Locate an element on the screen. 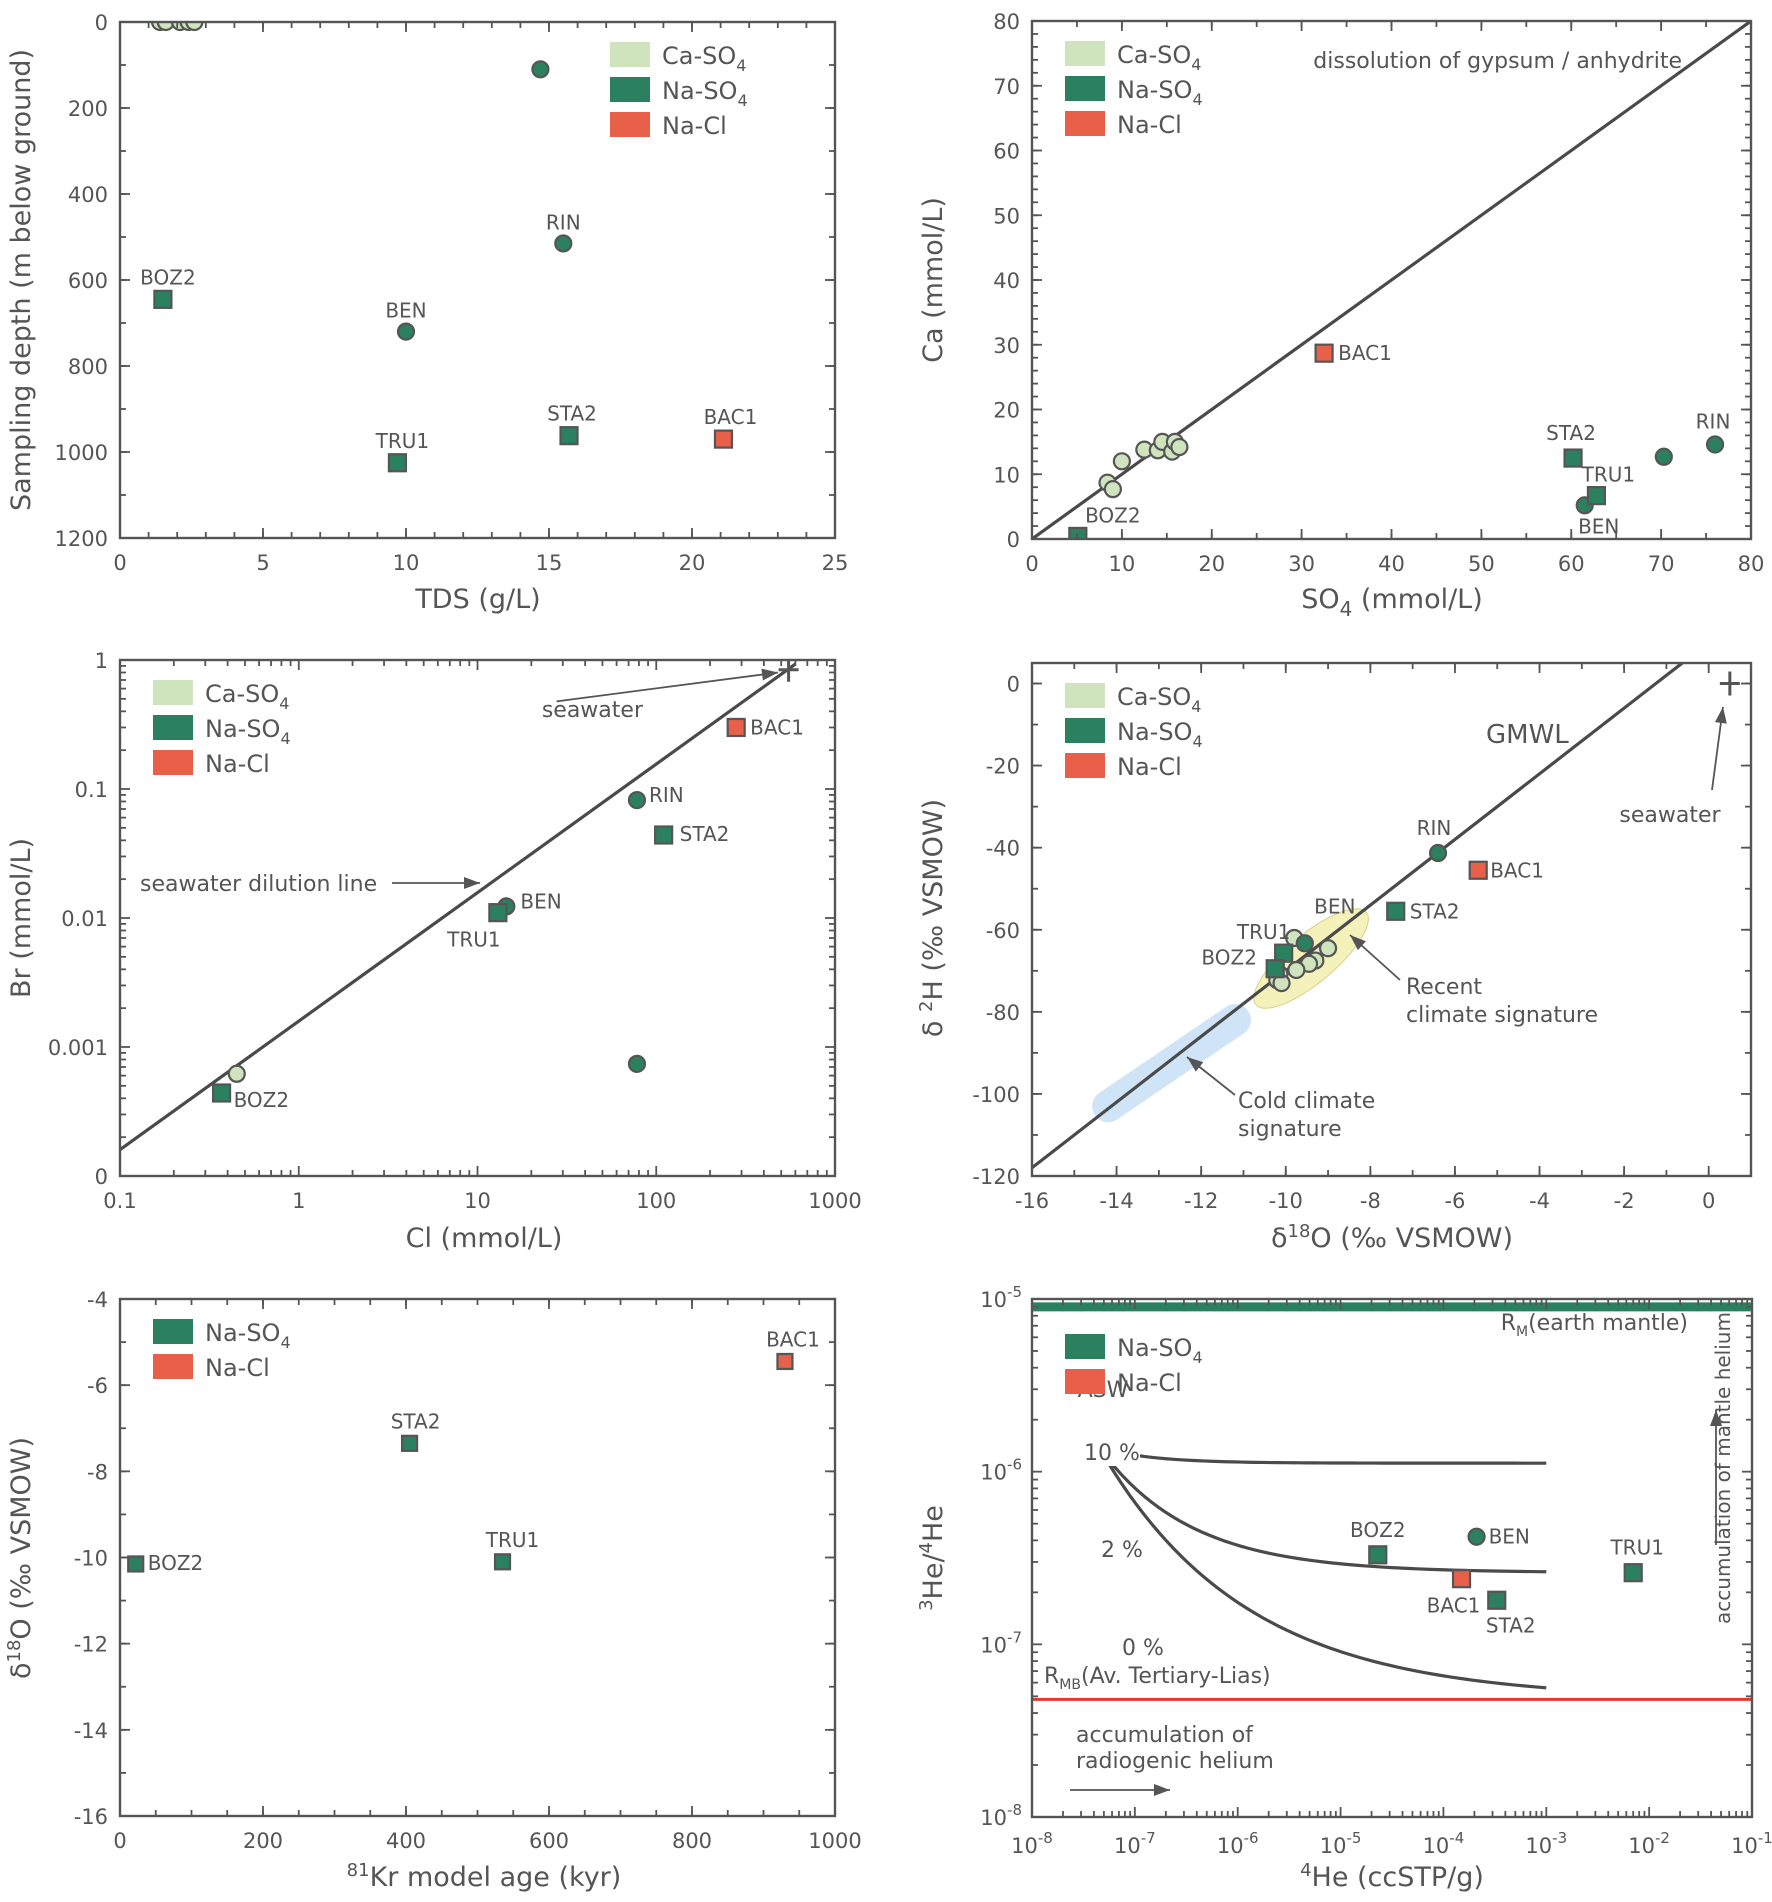 The image size is (1772, 1902). x-tick-label: 10⁻³ is located at coordinates (1546, 1843).